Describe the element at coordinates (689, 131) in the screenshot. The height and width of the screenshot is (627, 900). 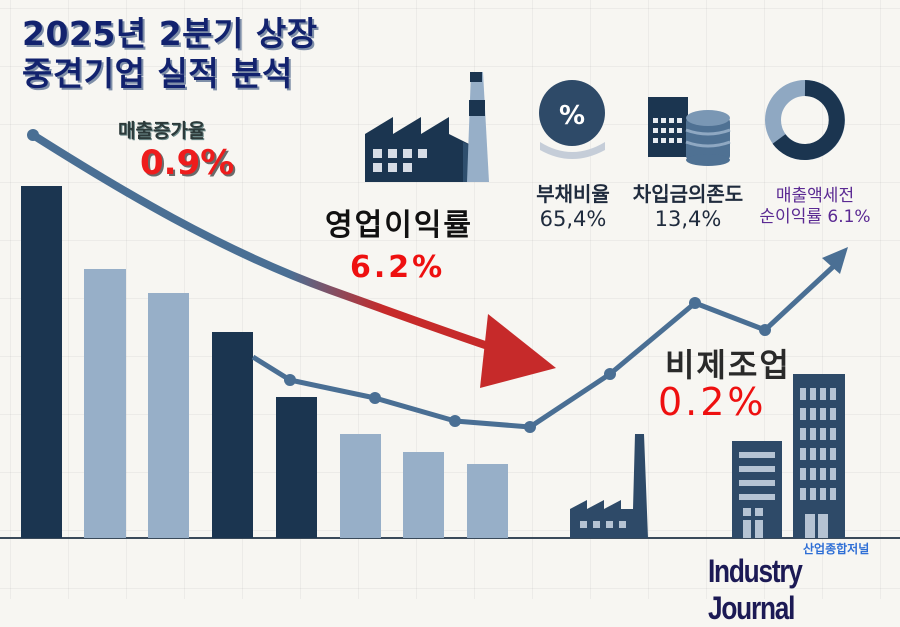
I see `building-coins-icon` at that location.